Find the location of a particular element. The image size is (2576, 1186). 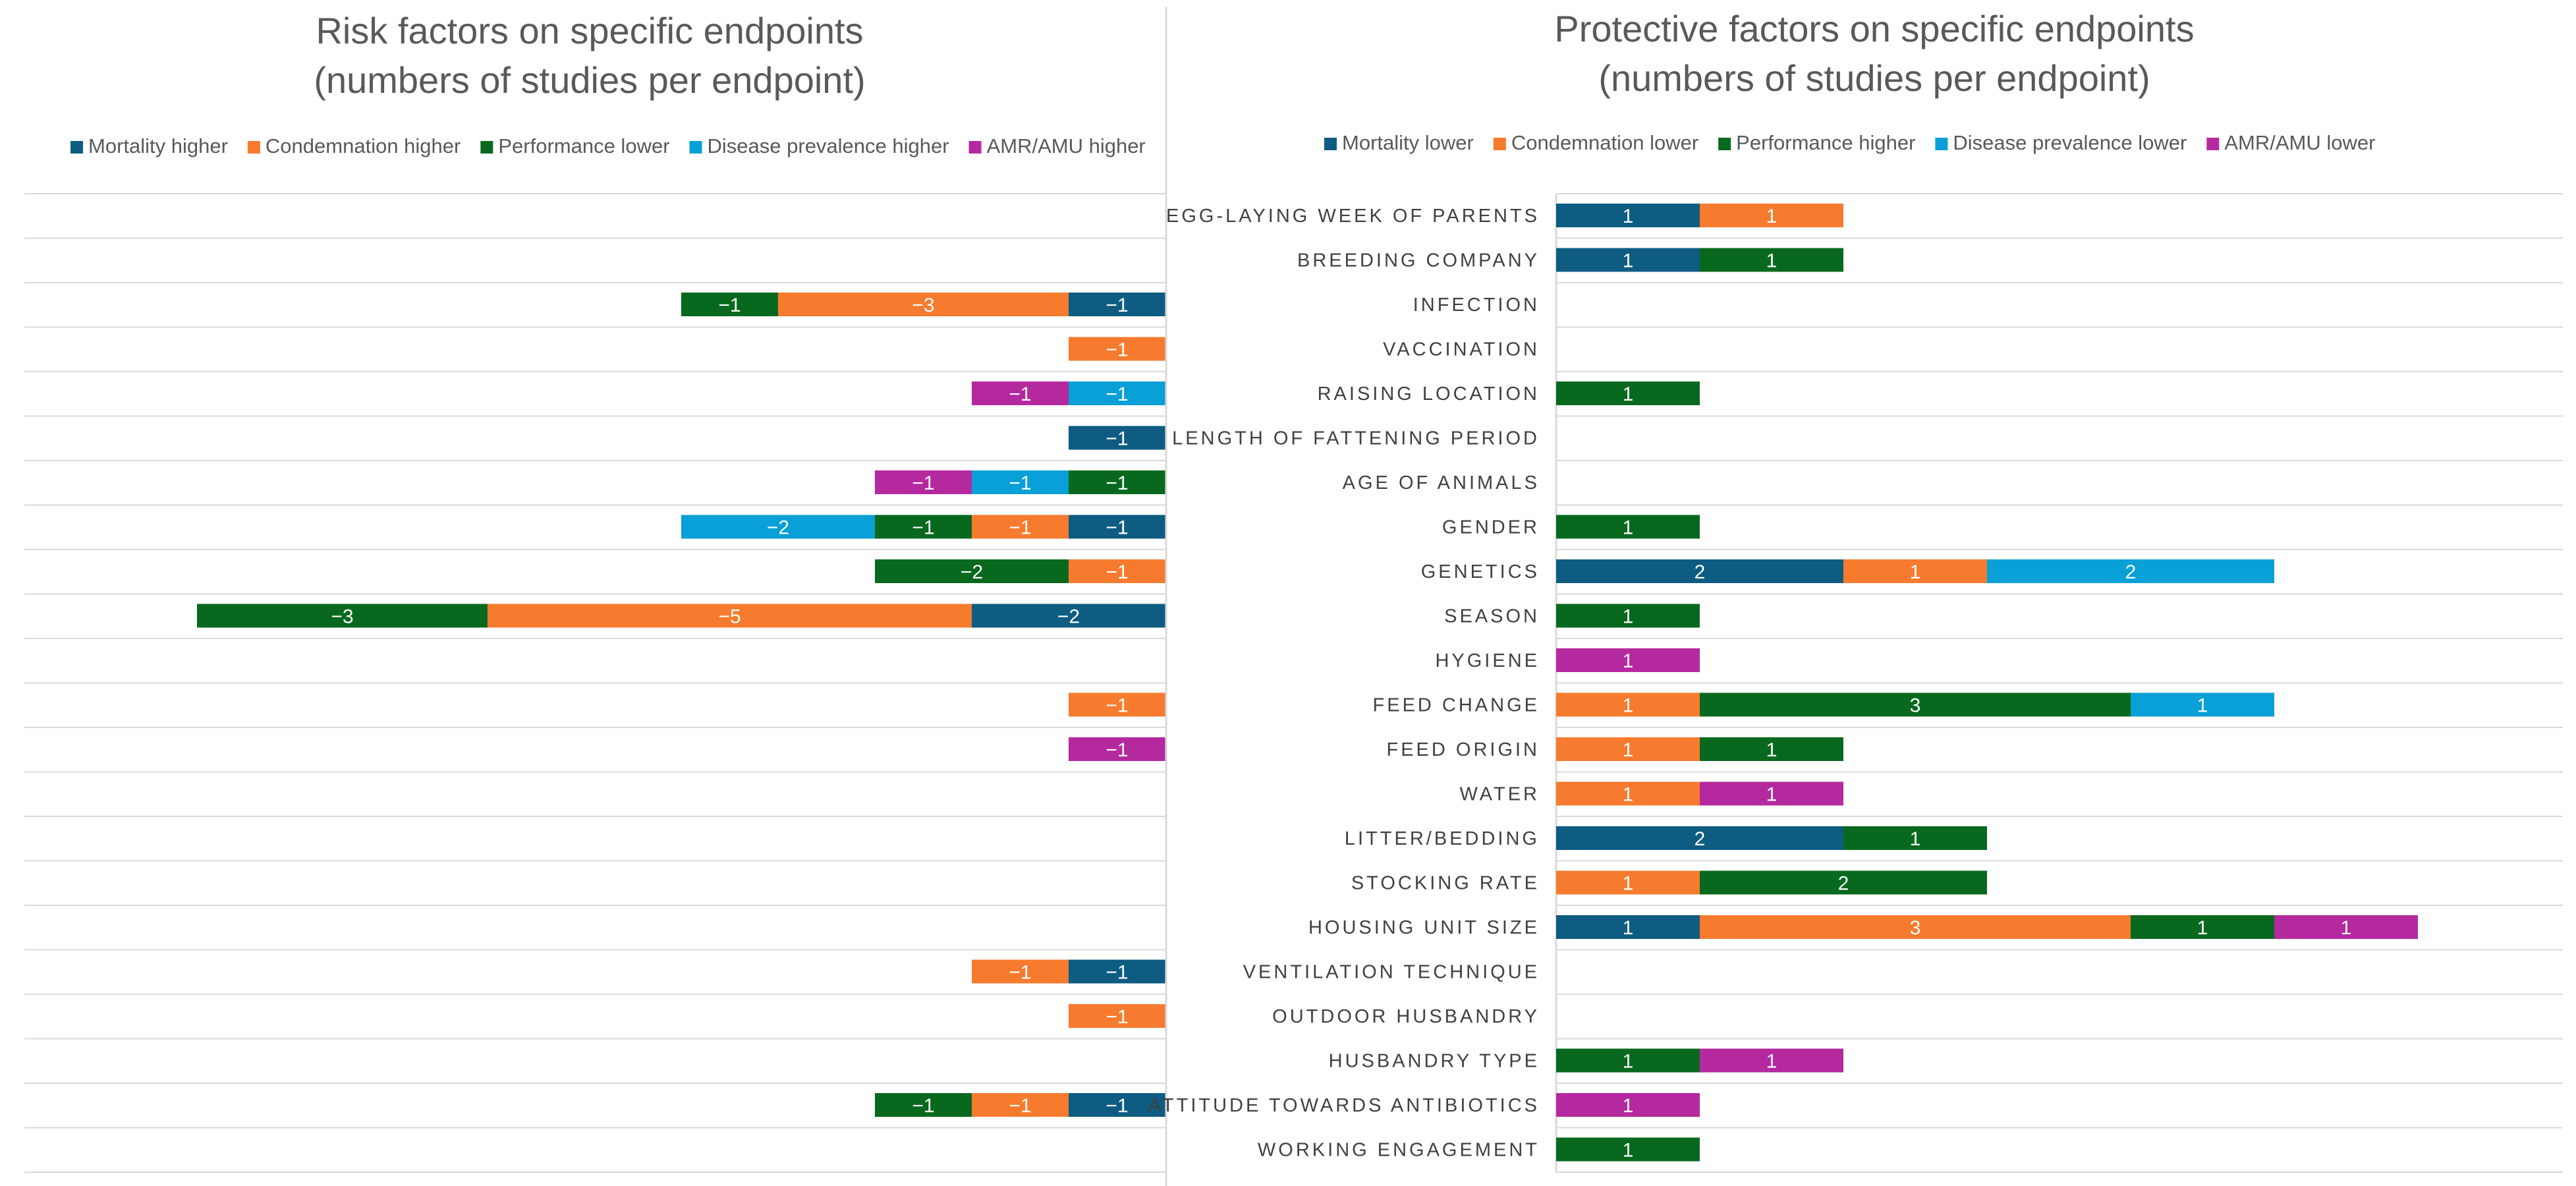

protective-bar-feed-change-performance-higher is located at coordinates (1915, 704).